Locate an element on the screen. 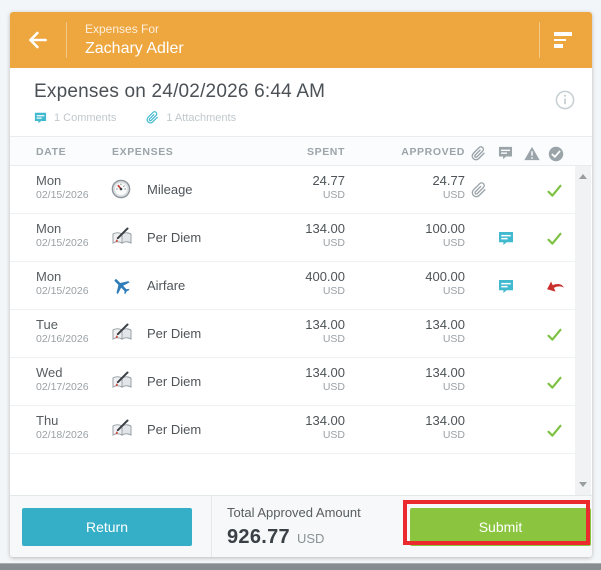 The image size is (601, 570). scroll-down-icon is located at coordinates (583, 484).